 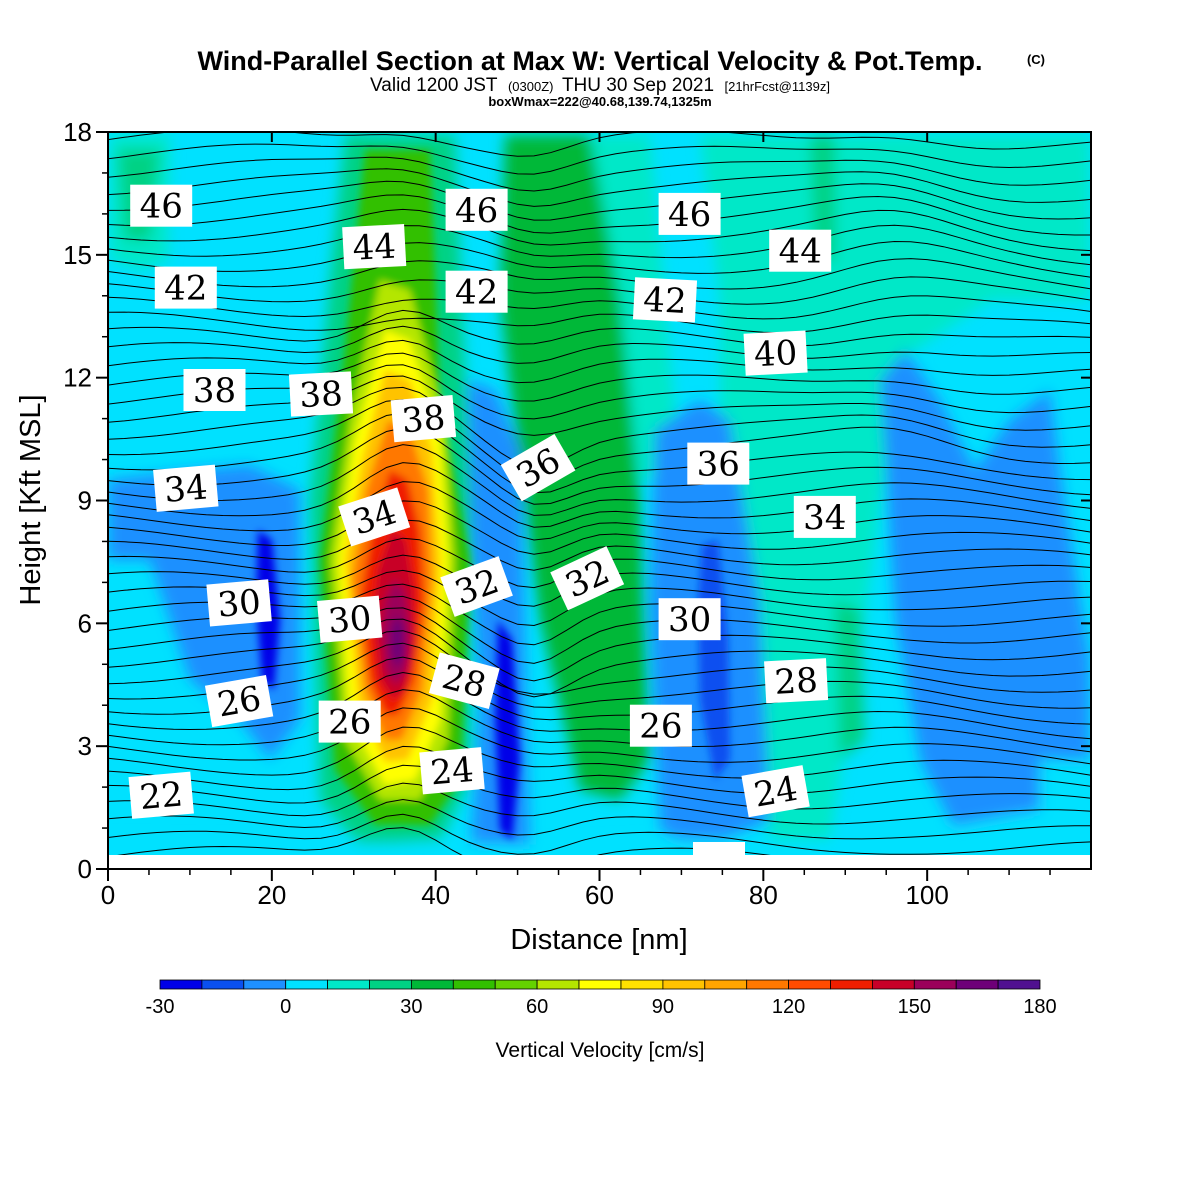 What do you see at coordinates (537, 1007) in the screenshot?
I see `colorbar-tick-label: 60` at bounding box center [537, 1007].